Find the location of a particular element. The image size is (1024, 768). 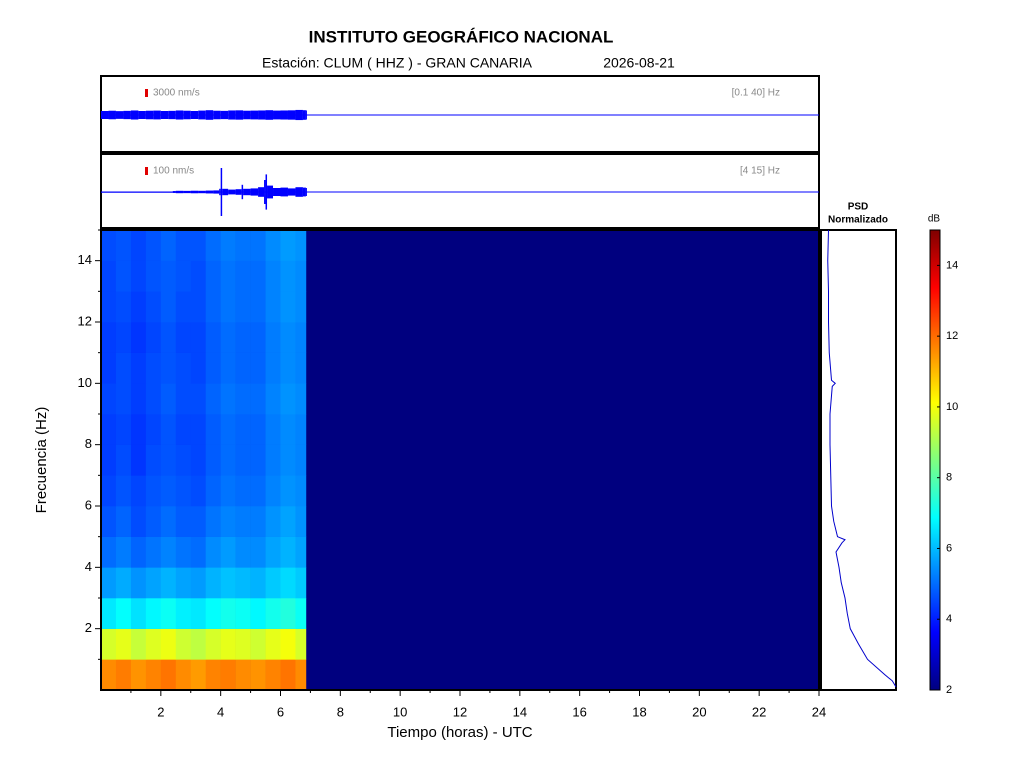

filter-label: [0.1 40] Hz is located at coordinates (756, 93).